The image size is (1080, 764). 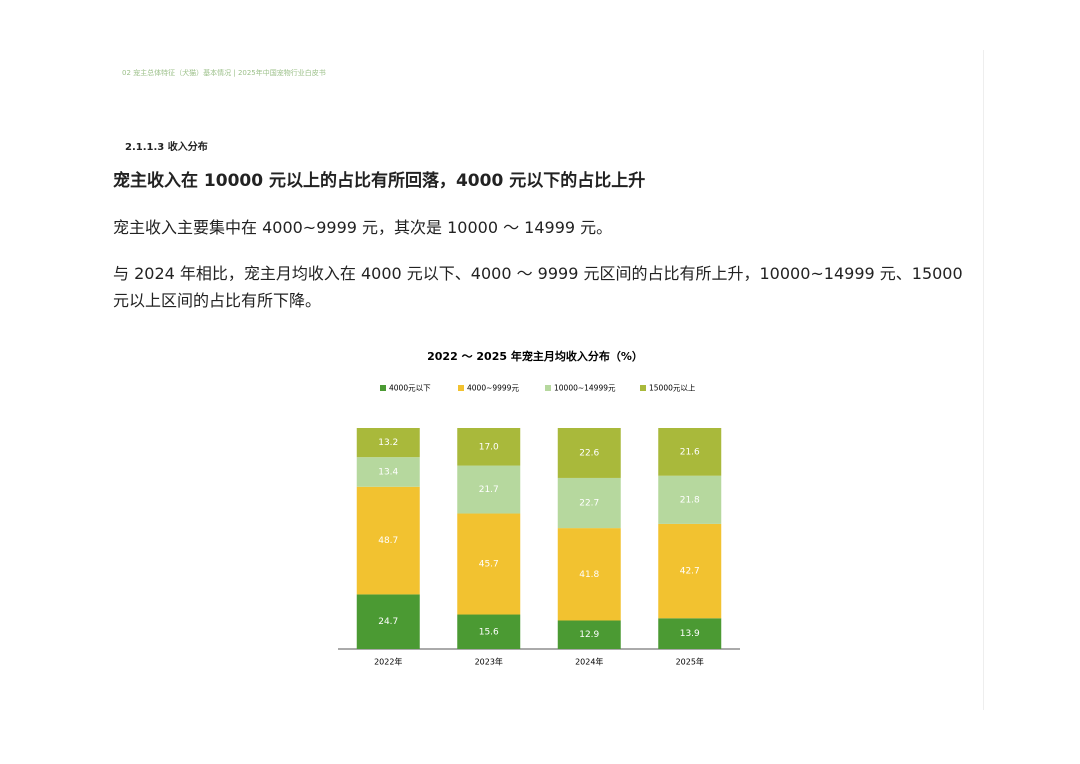 I want to click on legend-label: 4000元以下, so click(x=410, y=388).